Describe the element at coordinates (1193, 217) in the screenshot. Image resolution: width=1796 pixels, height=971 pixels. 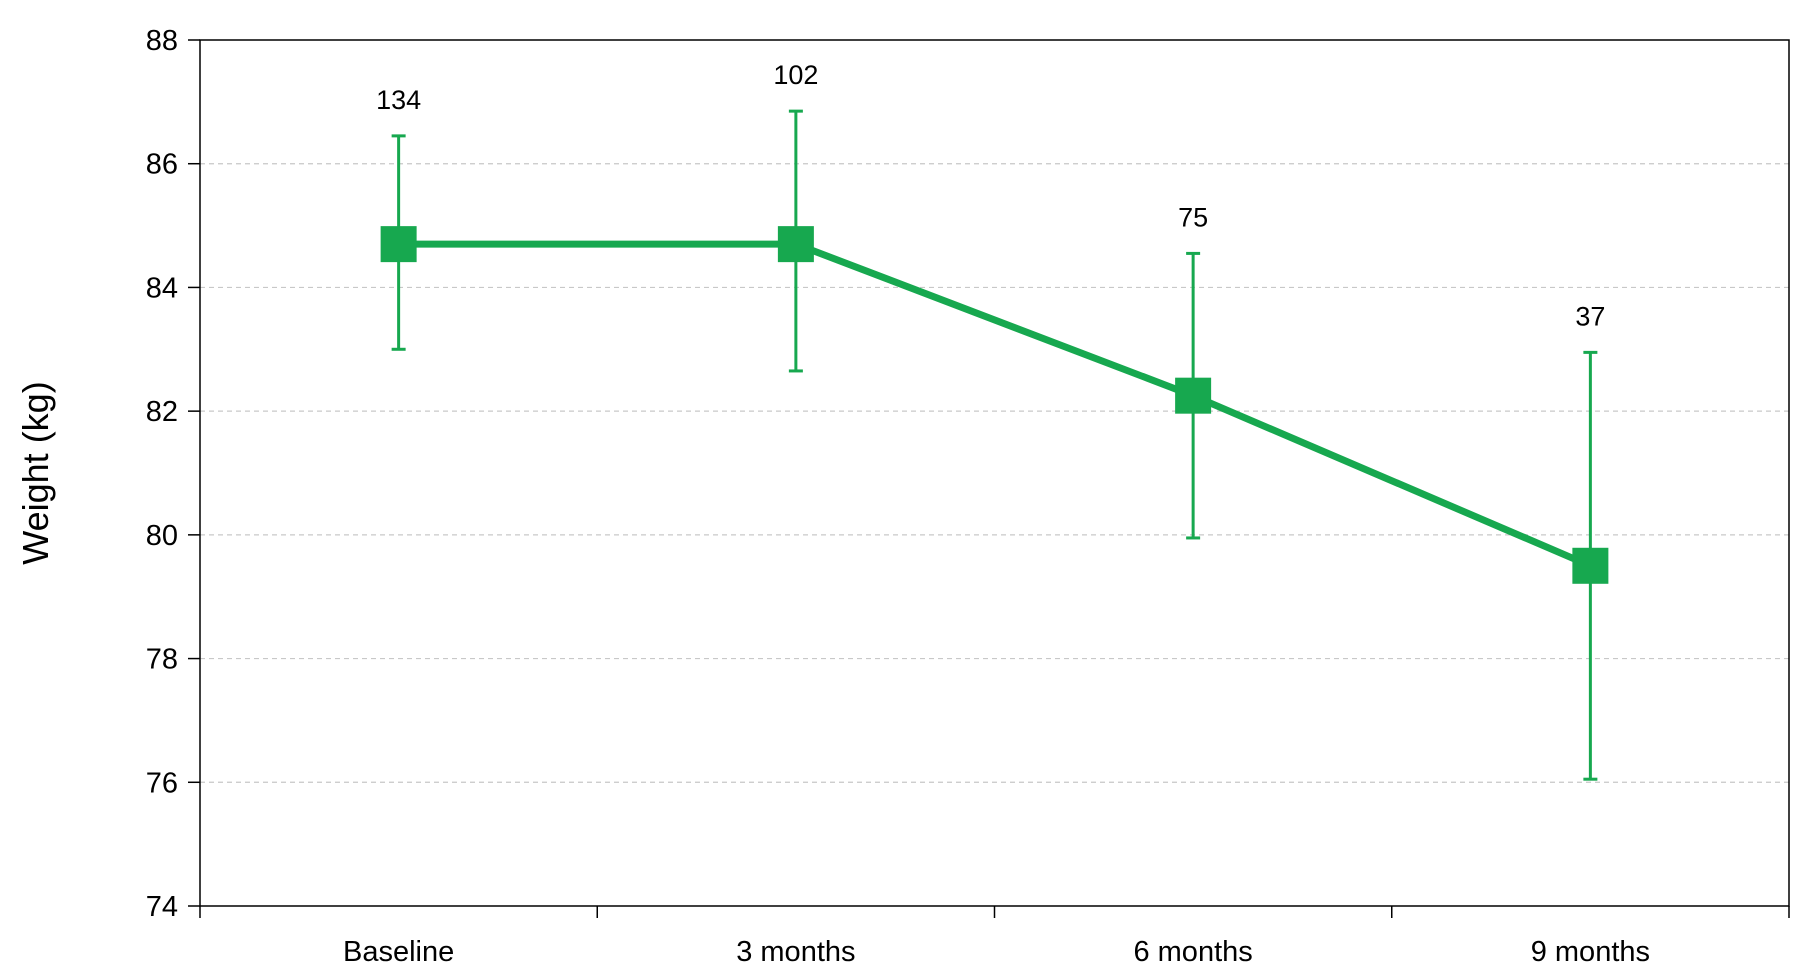
I see `data-label: 75` at that location.